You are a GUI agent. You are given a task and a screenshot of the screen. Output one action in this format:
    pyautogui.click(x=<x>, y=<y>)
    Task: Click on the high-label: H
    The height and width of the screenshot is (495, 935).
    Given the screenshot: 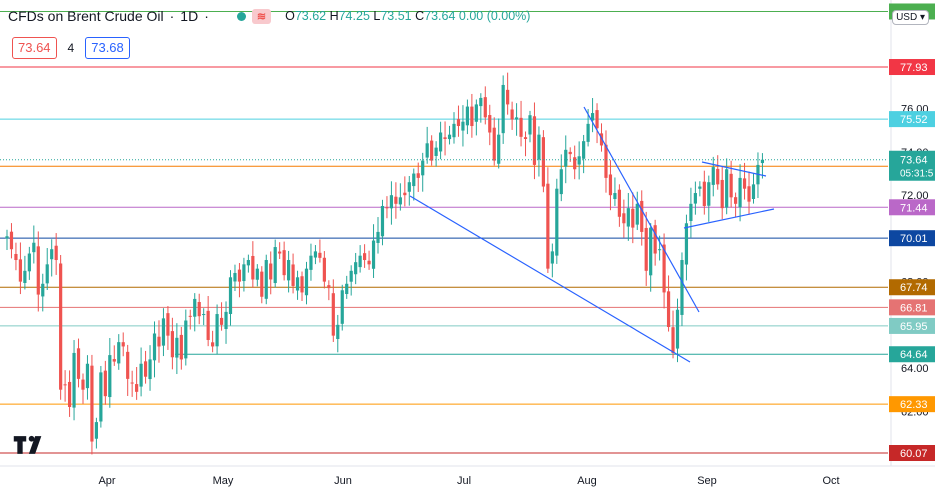 What is the action you would take?
    pyautogui.click(x=334, y=16)
    